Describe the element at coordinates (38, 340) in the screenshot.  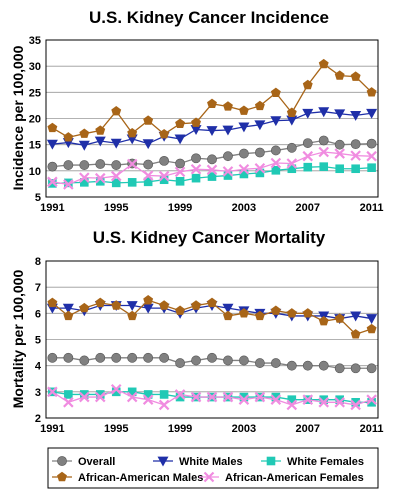
I see `mortality-y-ticks: 2 3 4 5 6 7 8` at that location.